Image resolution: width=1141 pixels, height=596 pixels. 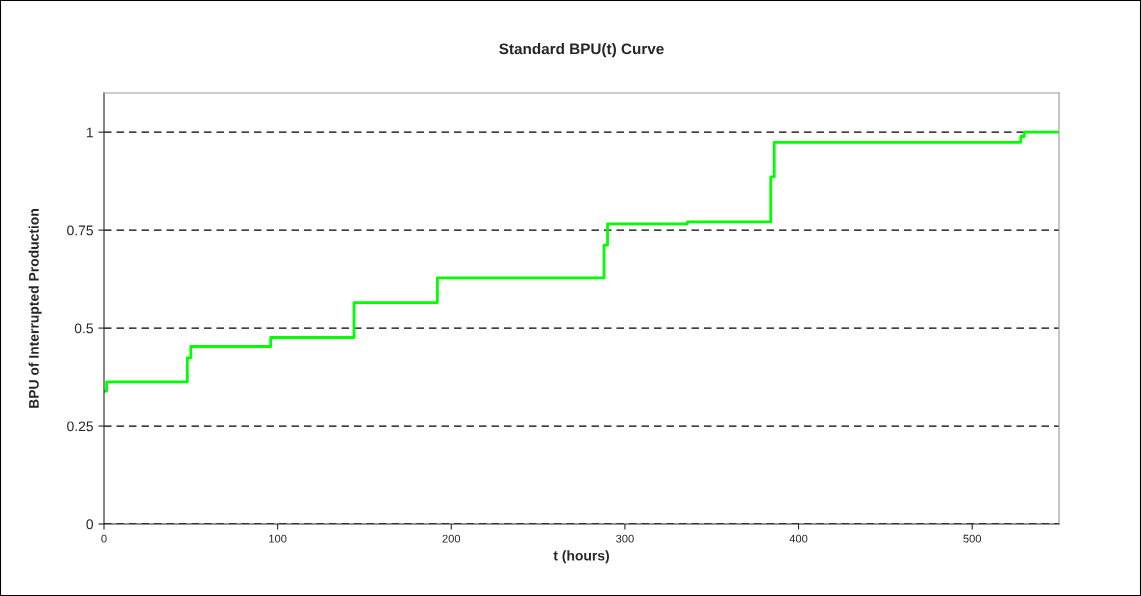 I want to click on x-tick-label: 0, so click(x=104, y=538).